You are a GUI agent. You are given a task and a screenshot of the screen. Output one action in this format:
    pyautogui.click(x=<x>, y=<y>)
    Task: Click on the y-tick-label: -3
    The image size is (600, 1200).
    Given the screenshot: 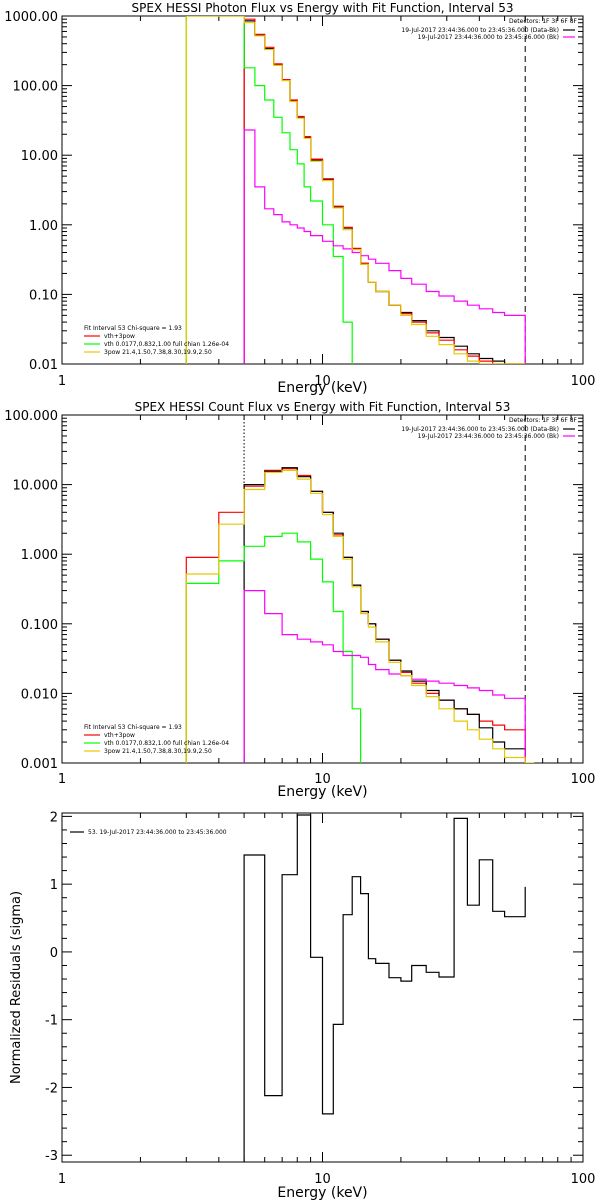 What is the action you would take?
    pyautogui.click(x=51, y=1156)
    